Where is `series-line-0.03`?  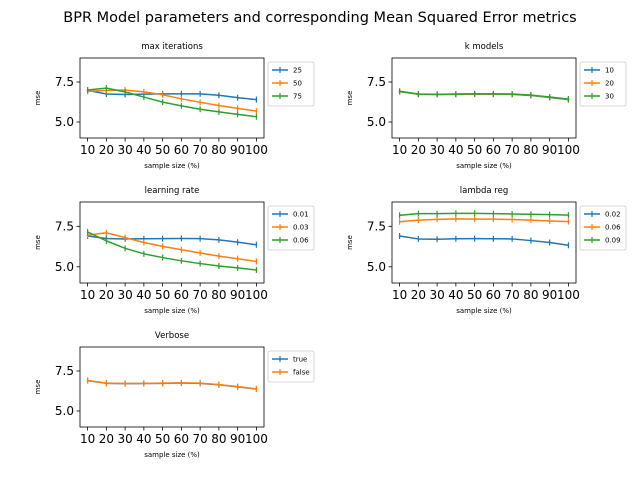
series-line-0.03 is located at coordinates (172, 247).